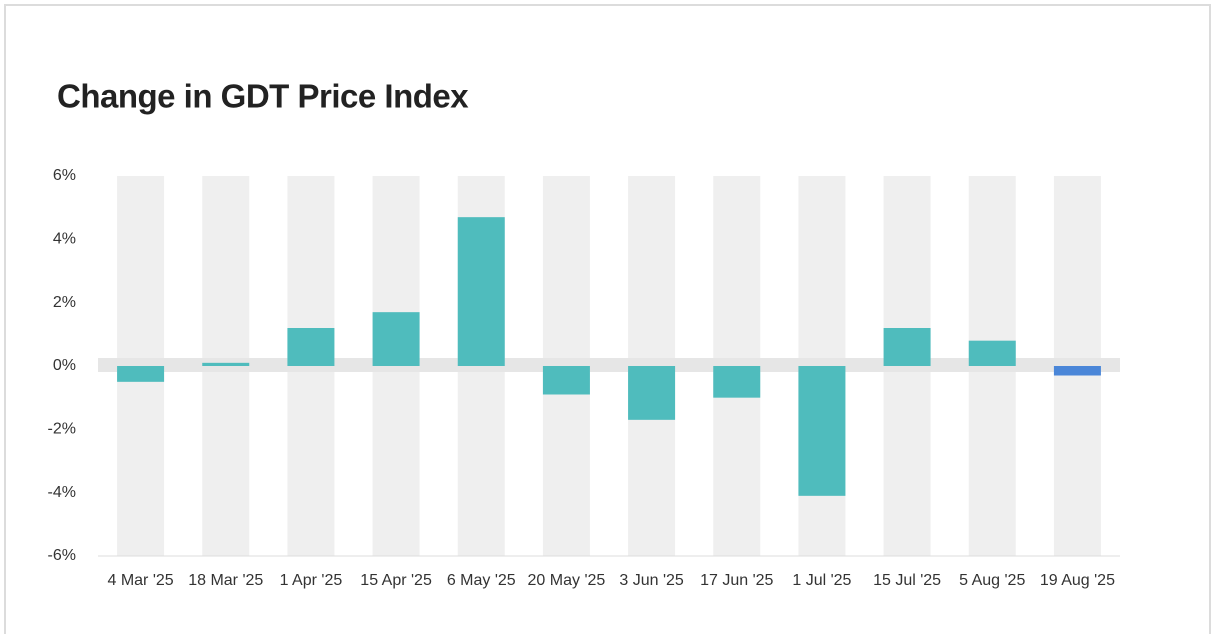  What do you see at coordinates (736, 580) in the screenshot?
I see `x-tick-label: 17 Jun '25` at bounding box center [736, 580].